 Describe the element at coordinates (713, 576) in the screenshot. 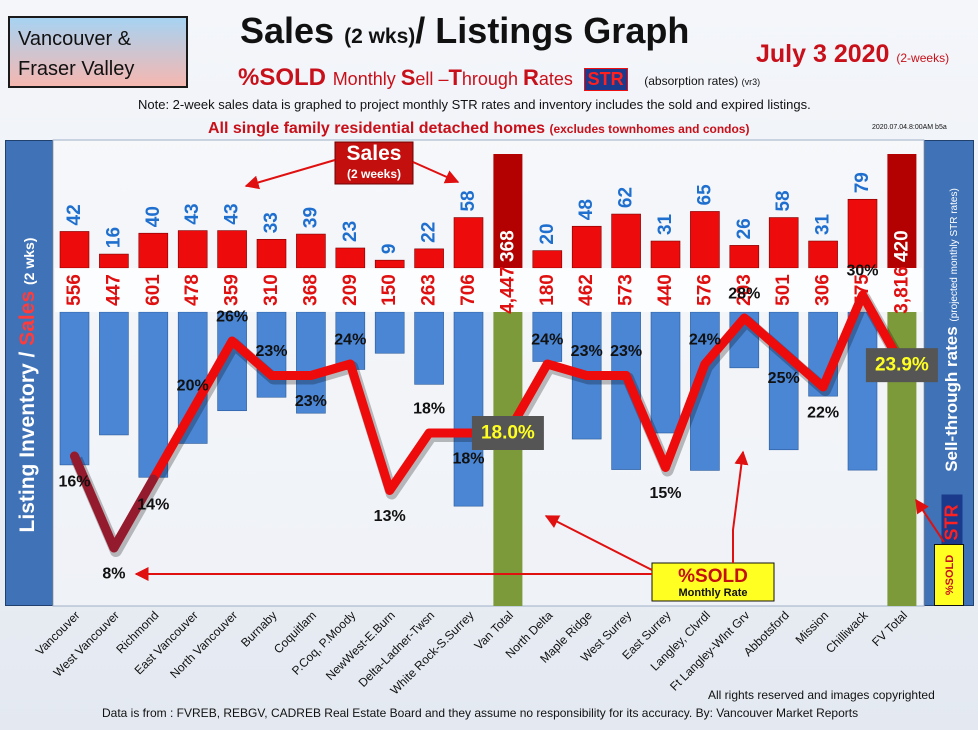

I see `sold-callout-title: %SOLD` at that location.